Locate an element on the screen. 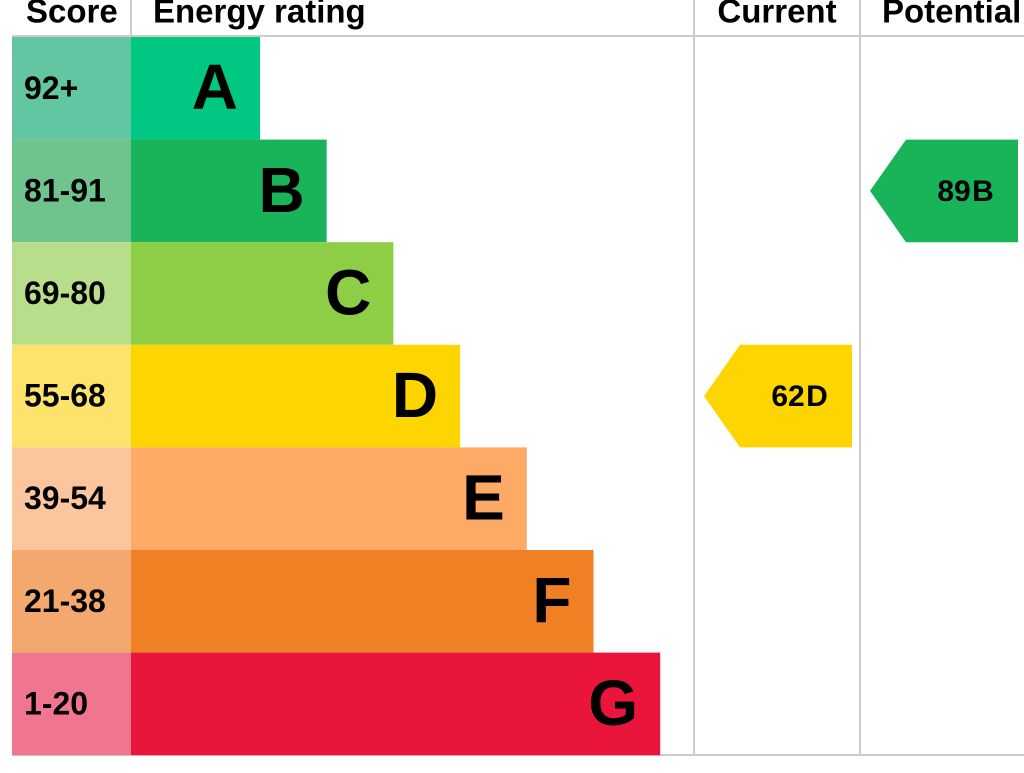  score-range: 39-54 is located at coordinates (65, 498).